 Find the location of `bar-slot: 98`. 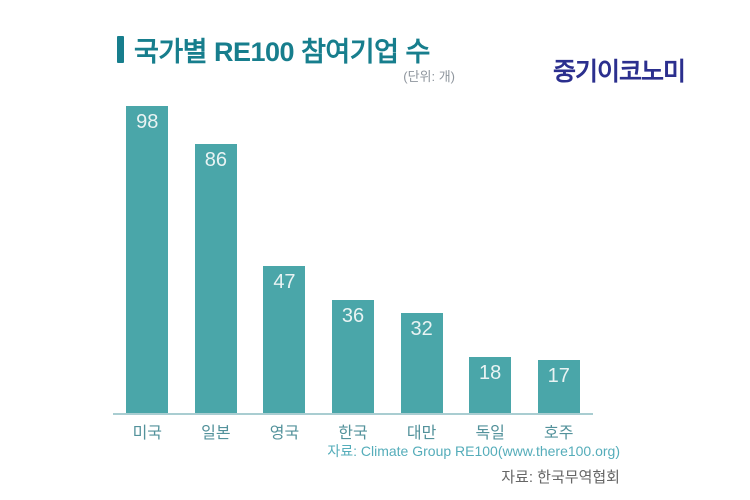

bar-slot: 98 is located at coordinates (147, 259).